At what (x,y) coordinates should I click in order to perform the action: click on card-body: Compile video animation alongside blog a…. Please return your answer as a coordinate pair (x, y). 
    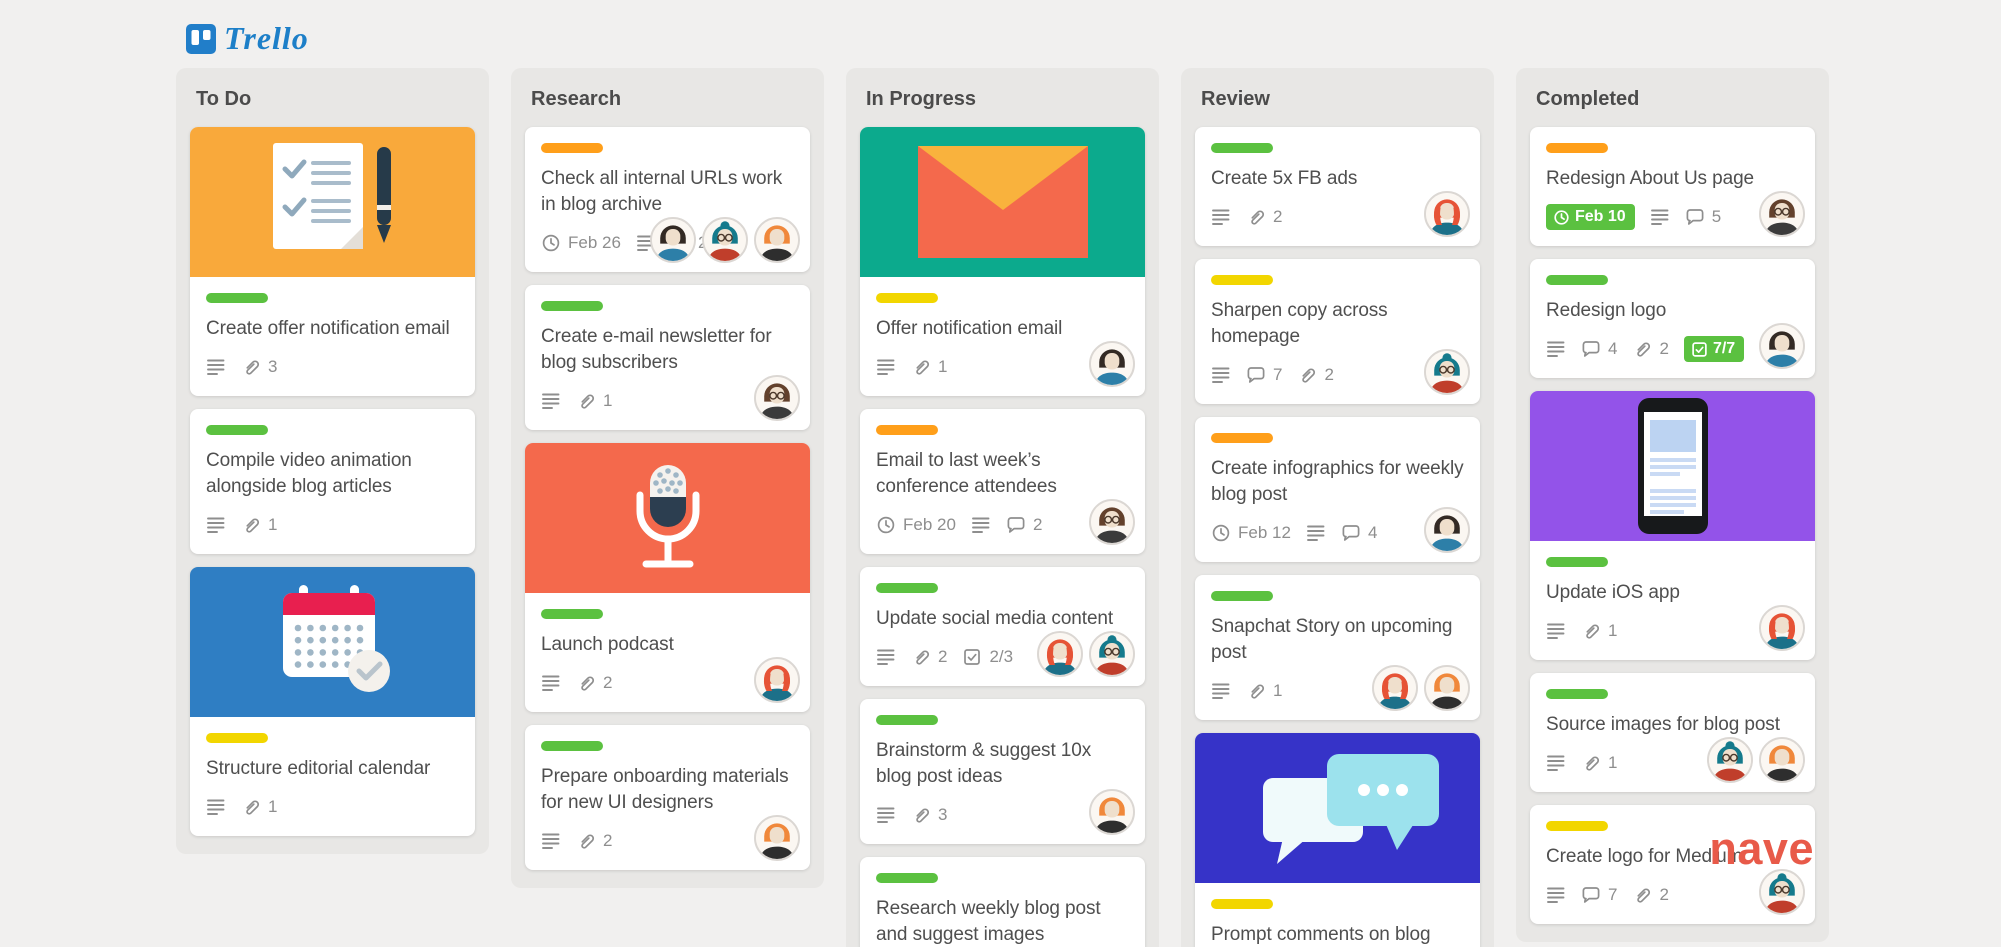
    Looking at the image, I should click on (332, 481).